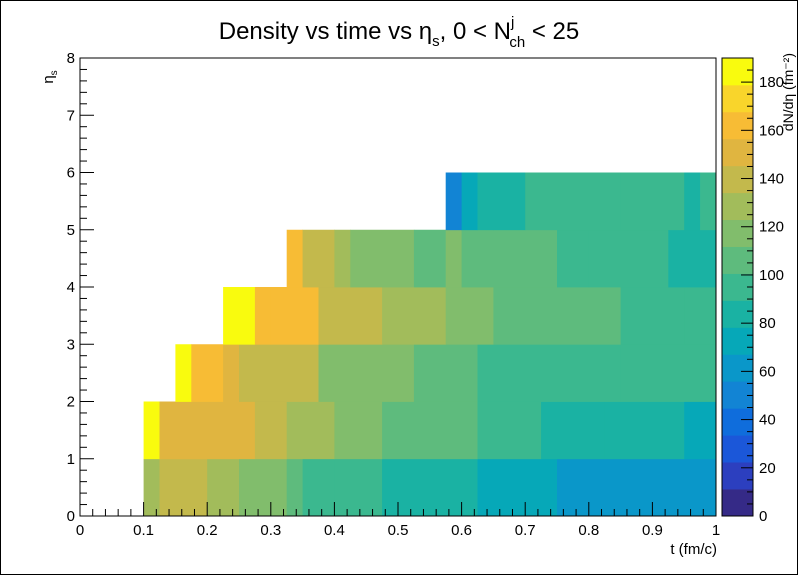  What do you see at coordinates (771, 82) in the screenshot?
I see `z-tick-label: 180` at bounding box center [771, 82].